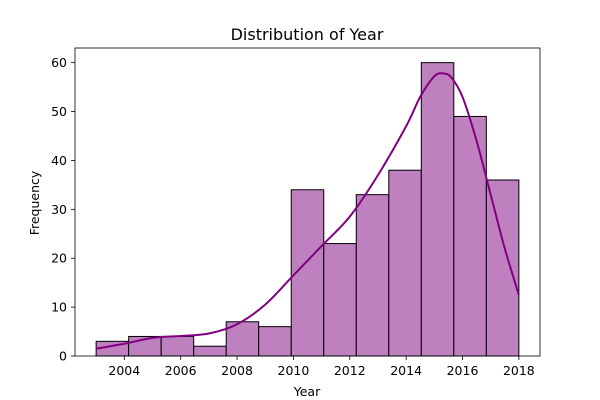  Describe the element at coordinates (59, 160) in the screenshot. I see `y-tick-label: 40` at that location.